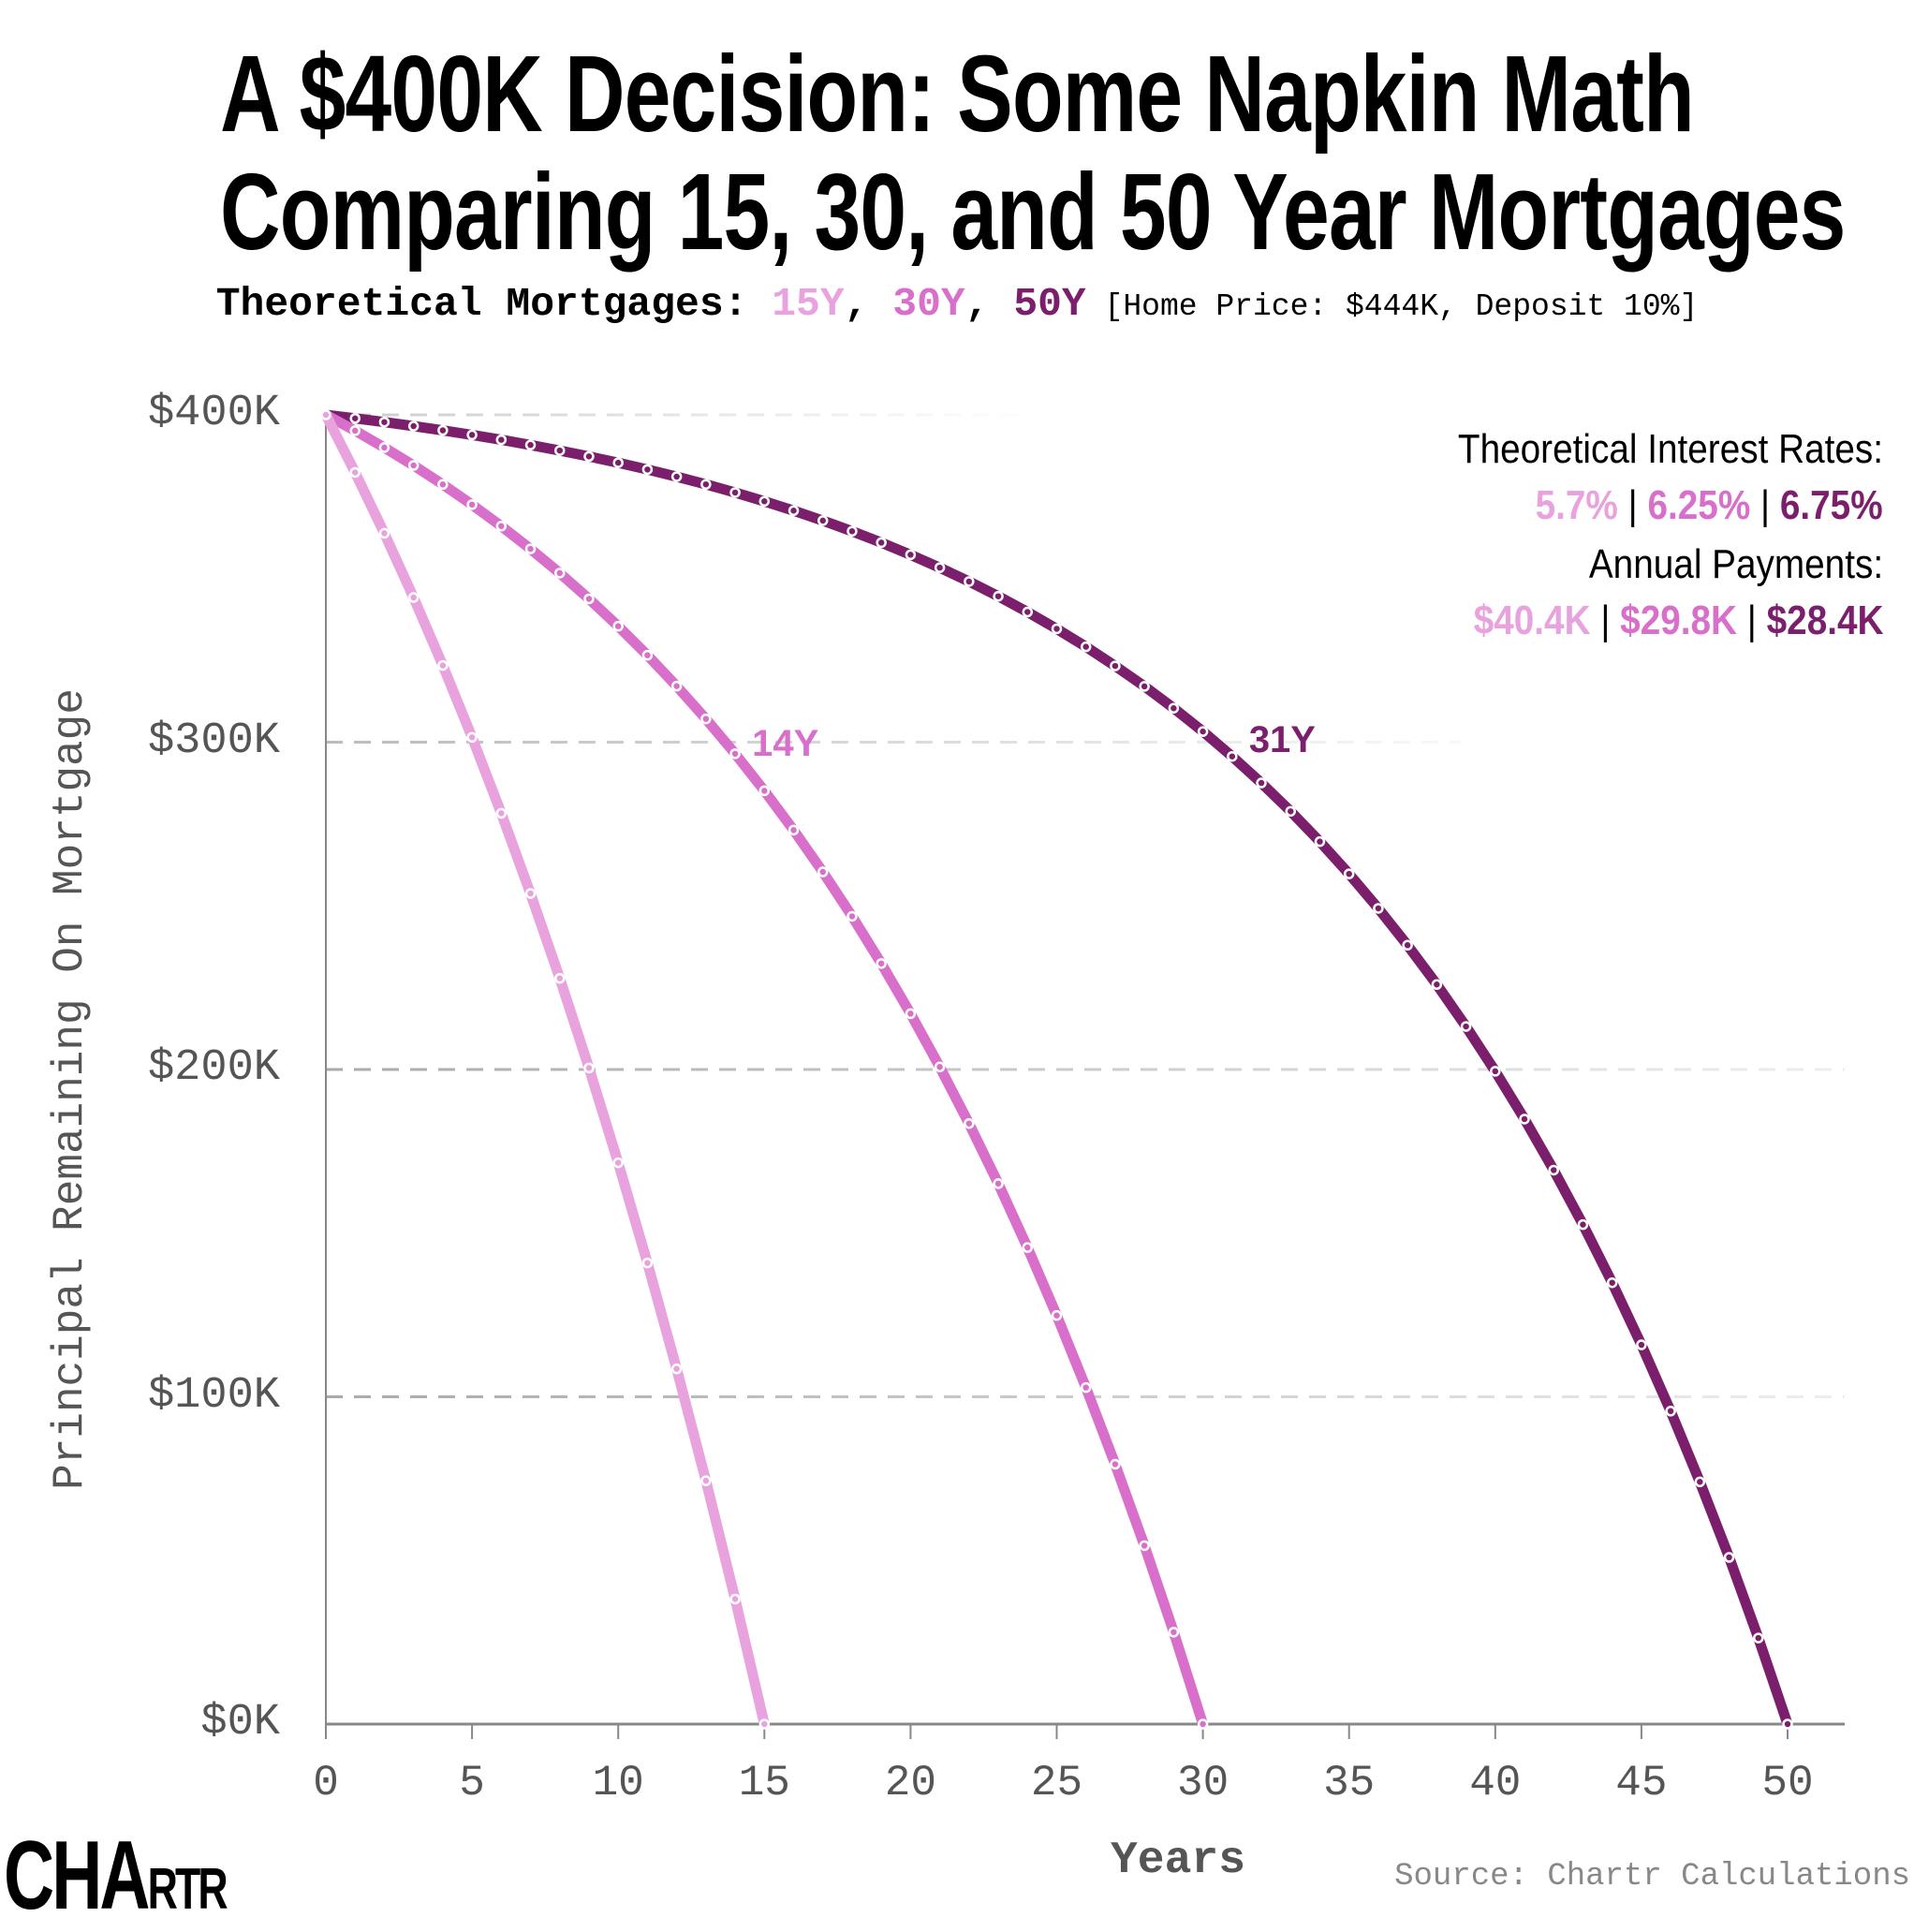 The width and height of the screenshot is (1914, 1932). What do you see at coordinates (70, 1089) in the screenshot?
I see `y-axis-label: Principal Remaining On Mortgage` at bounding box center [70, 1089].